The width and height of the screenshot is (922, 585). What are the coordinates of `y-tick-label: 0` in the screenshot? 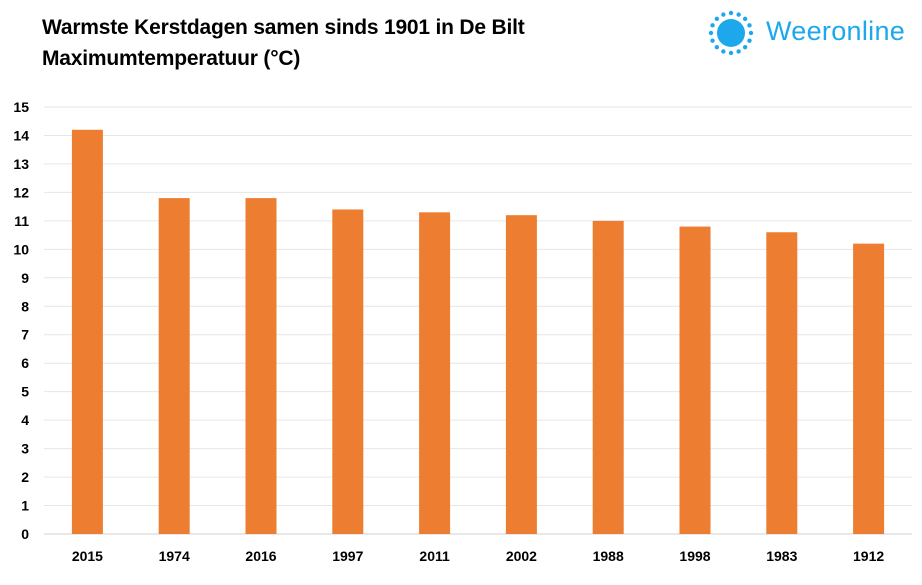 It's located at (25, 534).